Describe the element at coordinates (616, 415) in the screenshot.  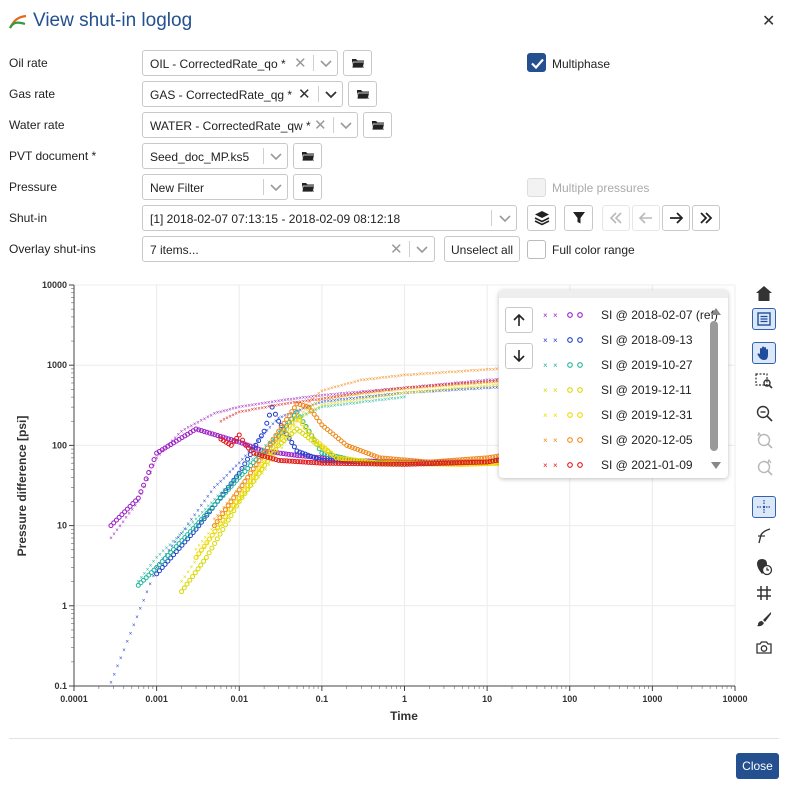
I see `legend-item: × × SI @ 2019-12-31` at that location.